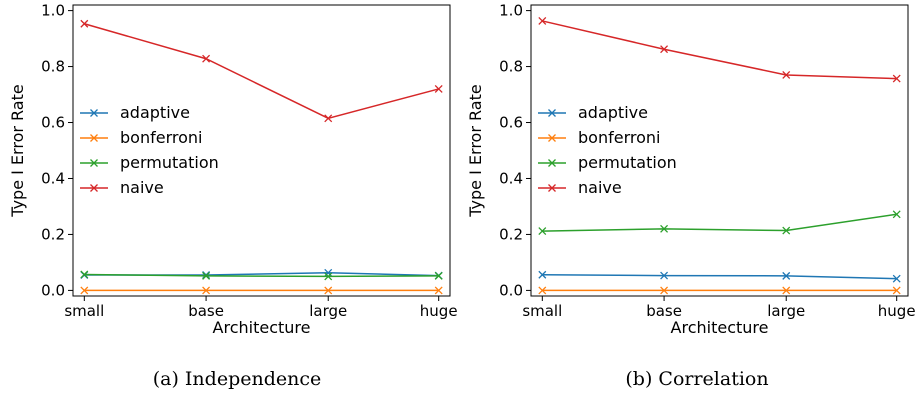 The height and width of the screenshot is (395, 923). Describe the element at coordinates (719, 276) in the screenshot. I see `series-line-adaptive` at that location.